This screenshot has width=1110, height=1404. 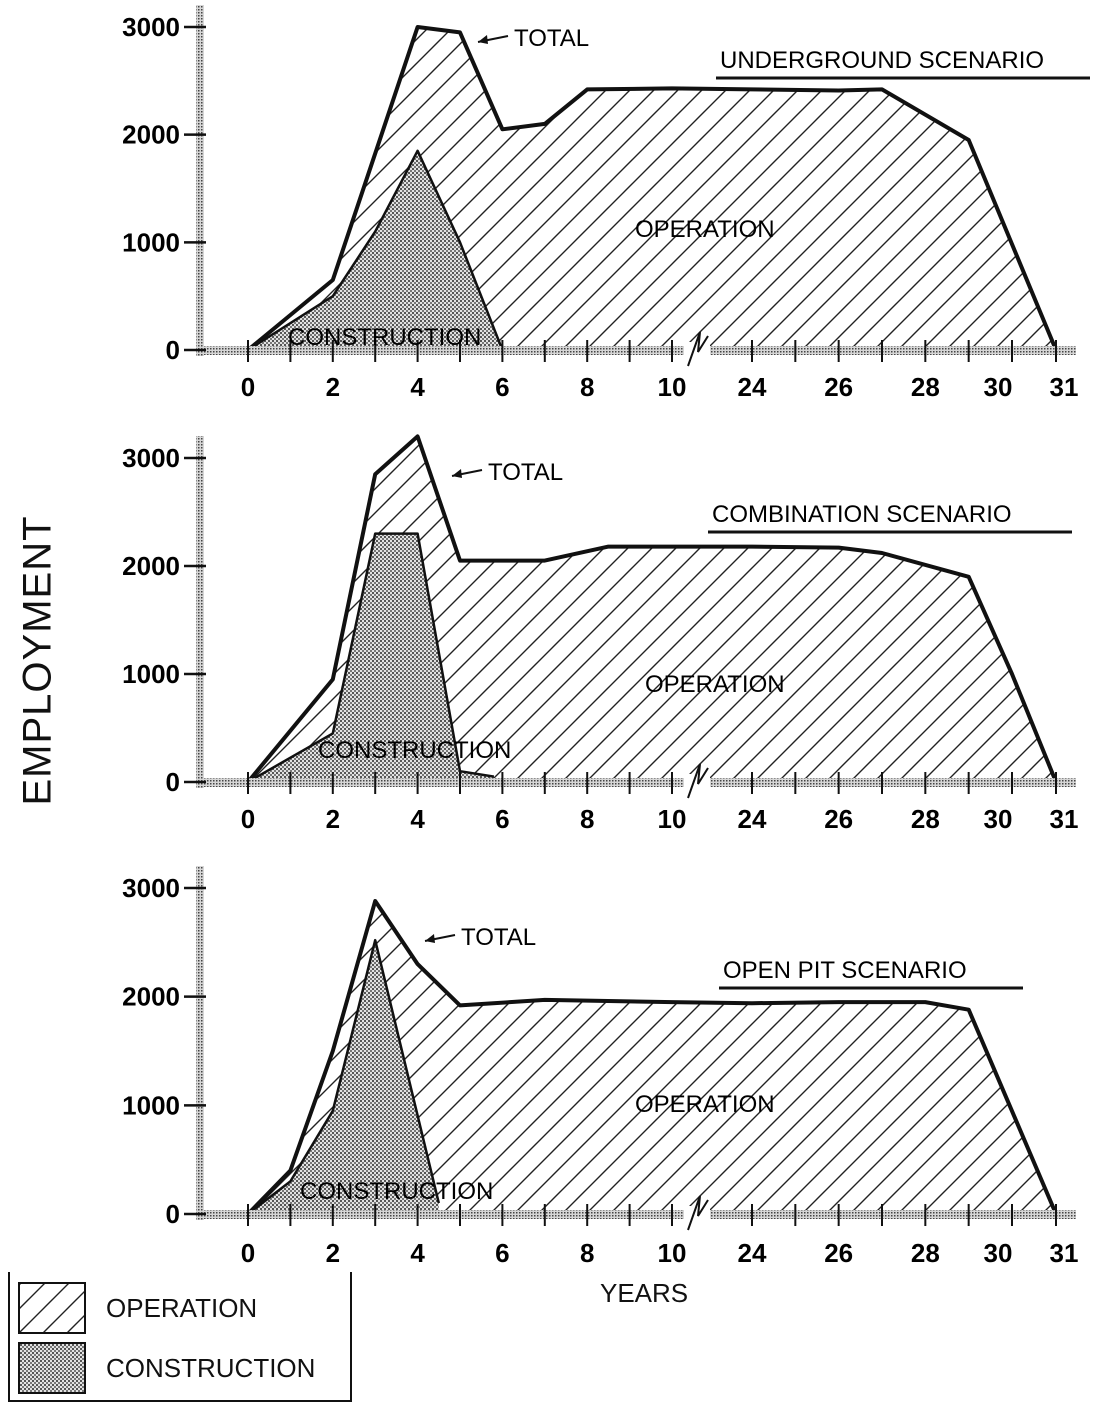 I want to click on x-axis-label: YEARS, so click(x=644, y=1293).